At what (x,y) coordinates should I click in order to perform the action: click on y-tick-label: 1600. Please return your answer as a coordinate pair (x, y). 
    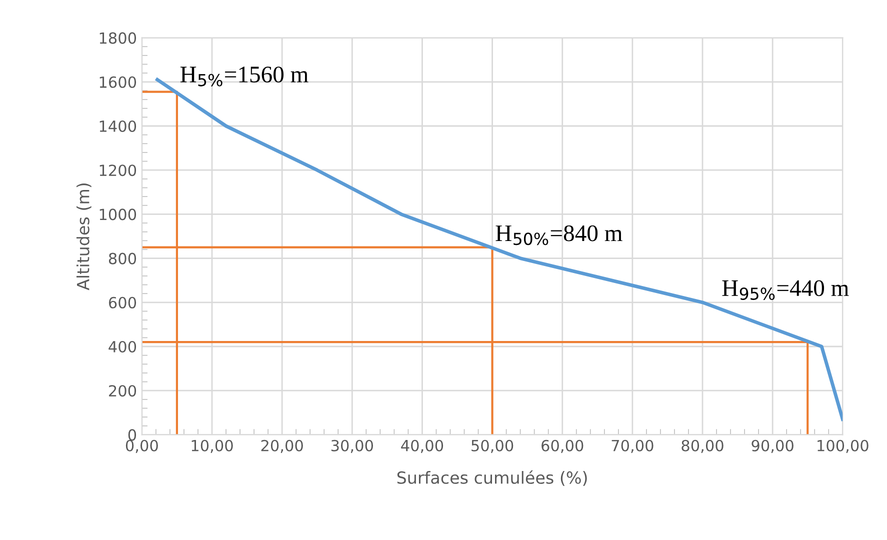
    Looking at the image, I should click on (118, 82).